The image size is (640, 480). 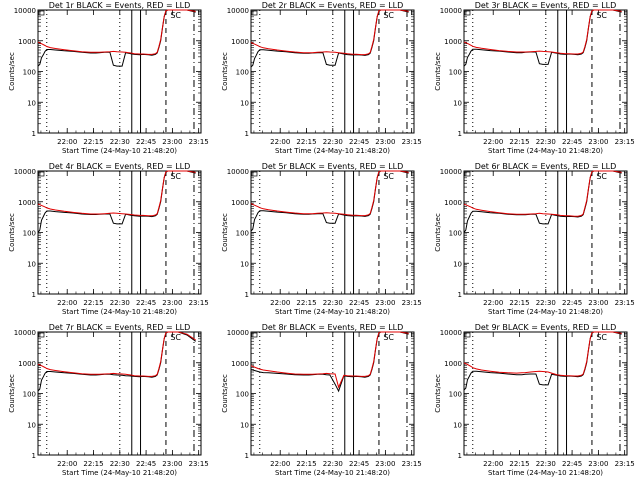 I want to click on panel-title: Det 7r BLACK = Events, RED = LLD, so click(x=120, y=327).